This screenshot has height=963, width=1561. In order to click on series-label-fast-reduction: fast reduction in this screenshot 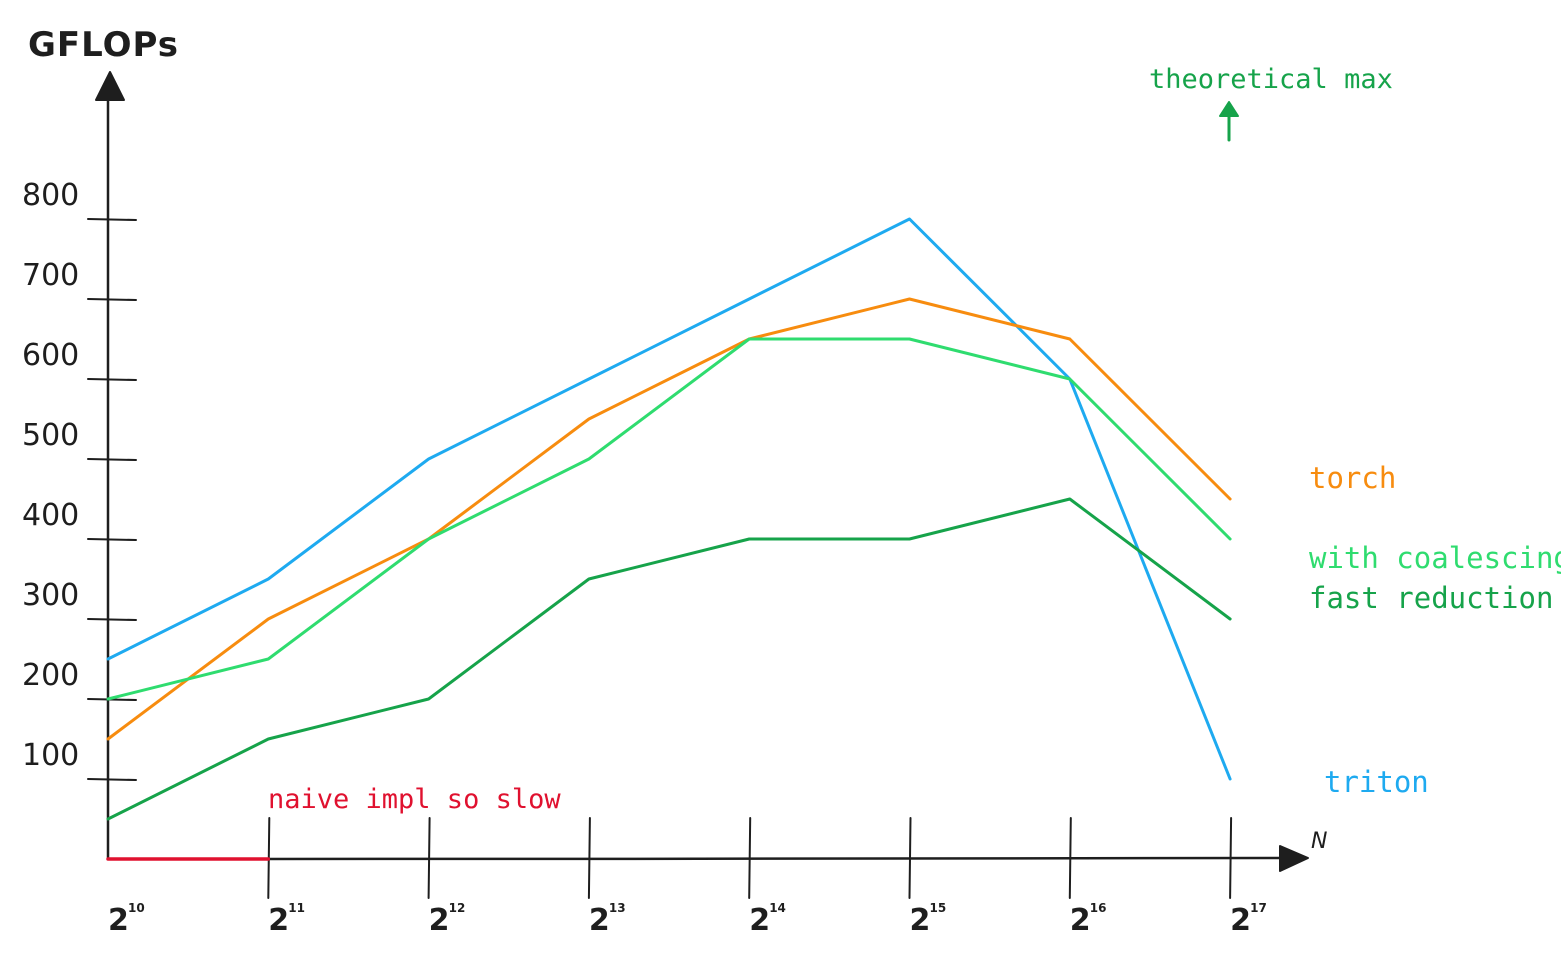, I will do `click(1431, 598)`.